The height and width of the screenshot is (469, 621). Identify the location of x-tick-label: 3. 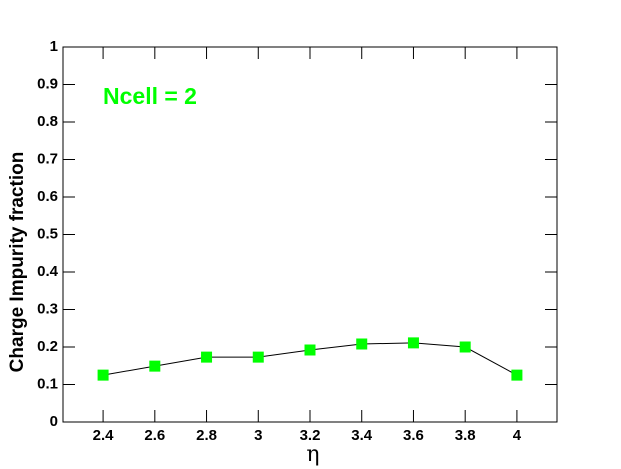
(258, 435).